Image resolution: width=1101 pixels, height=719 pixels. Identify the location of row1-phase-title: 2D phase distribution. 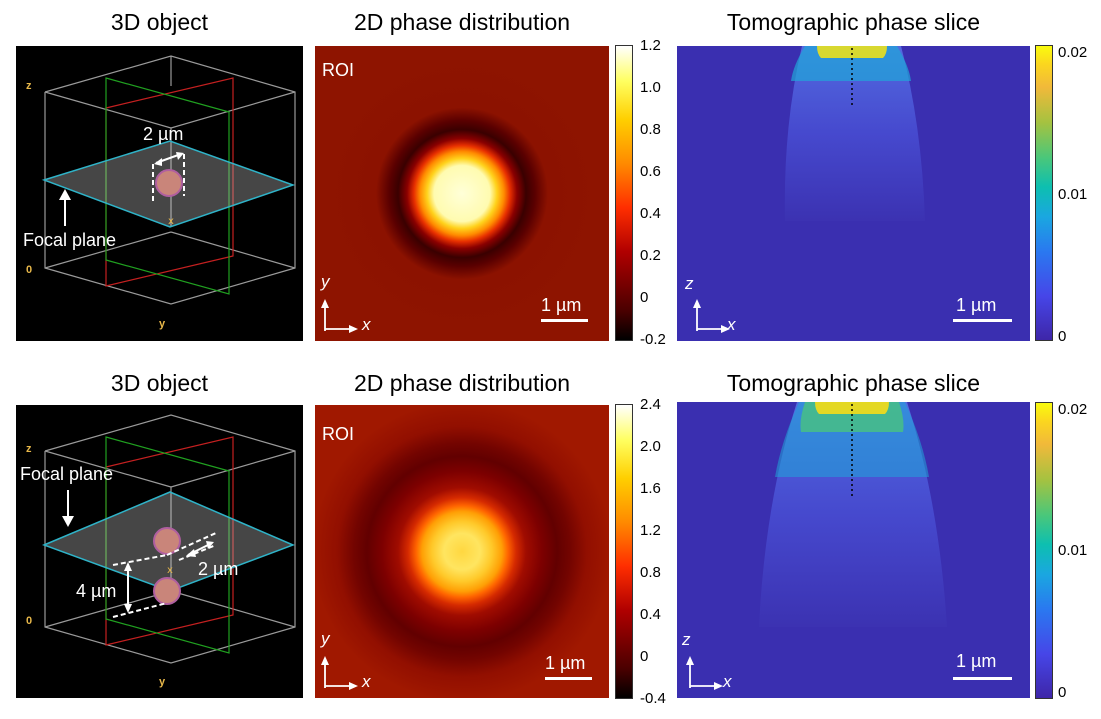
(462, 22).